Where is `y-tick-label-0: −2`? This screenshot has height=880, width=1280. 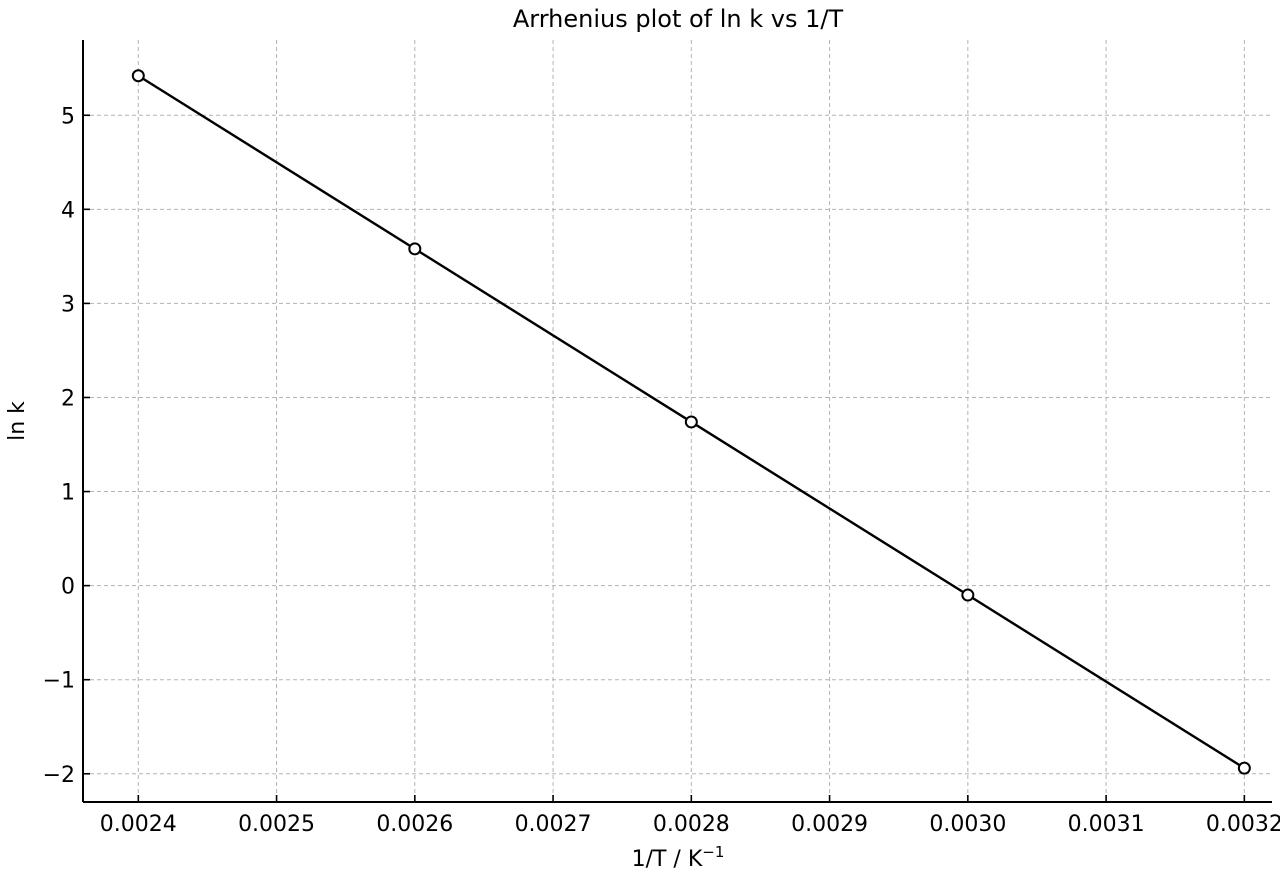
y-tick-label-0: −2 is located at coordinates (59, 775).